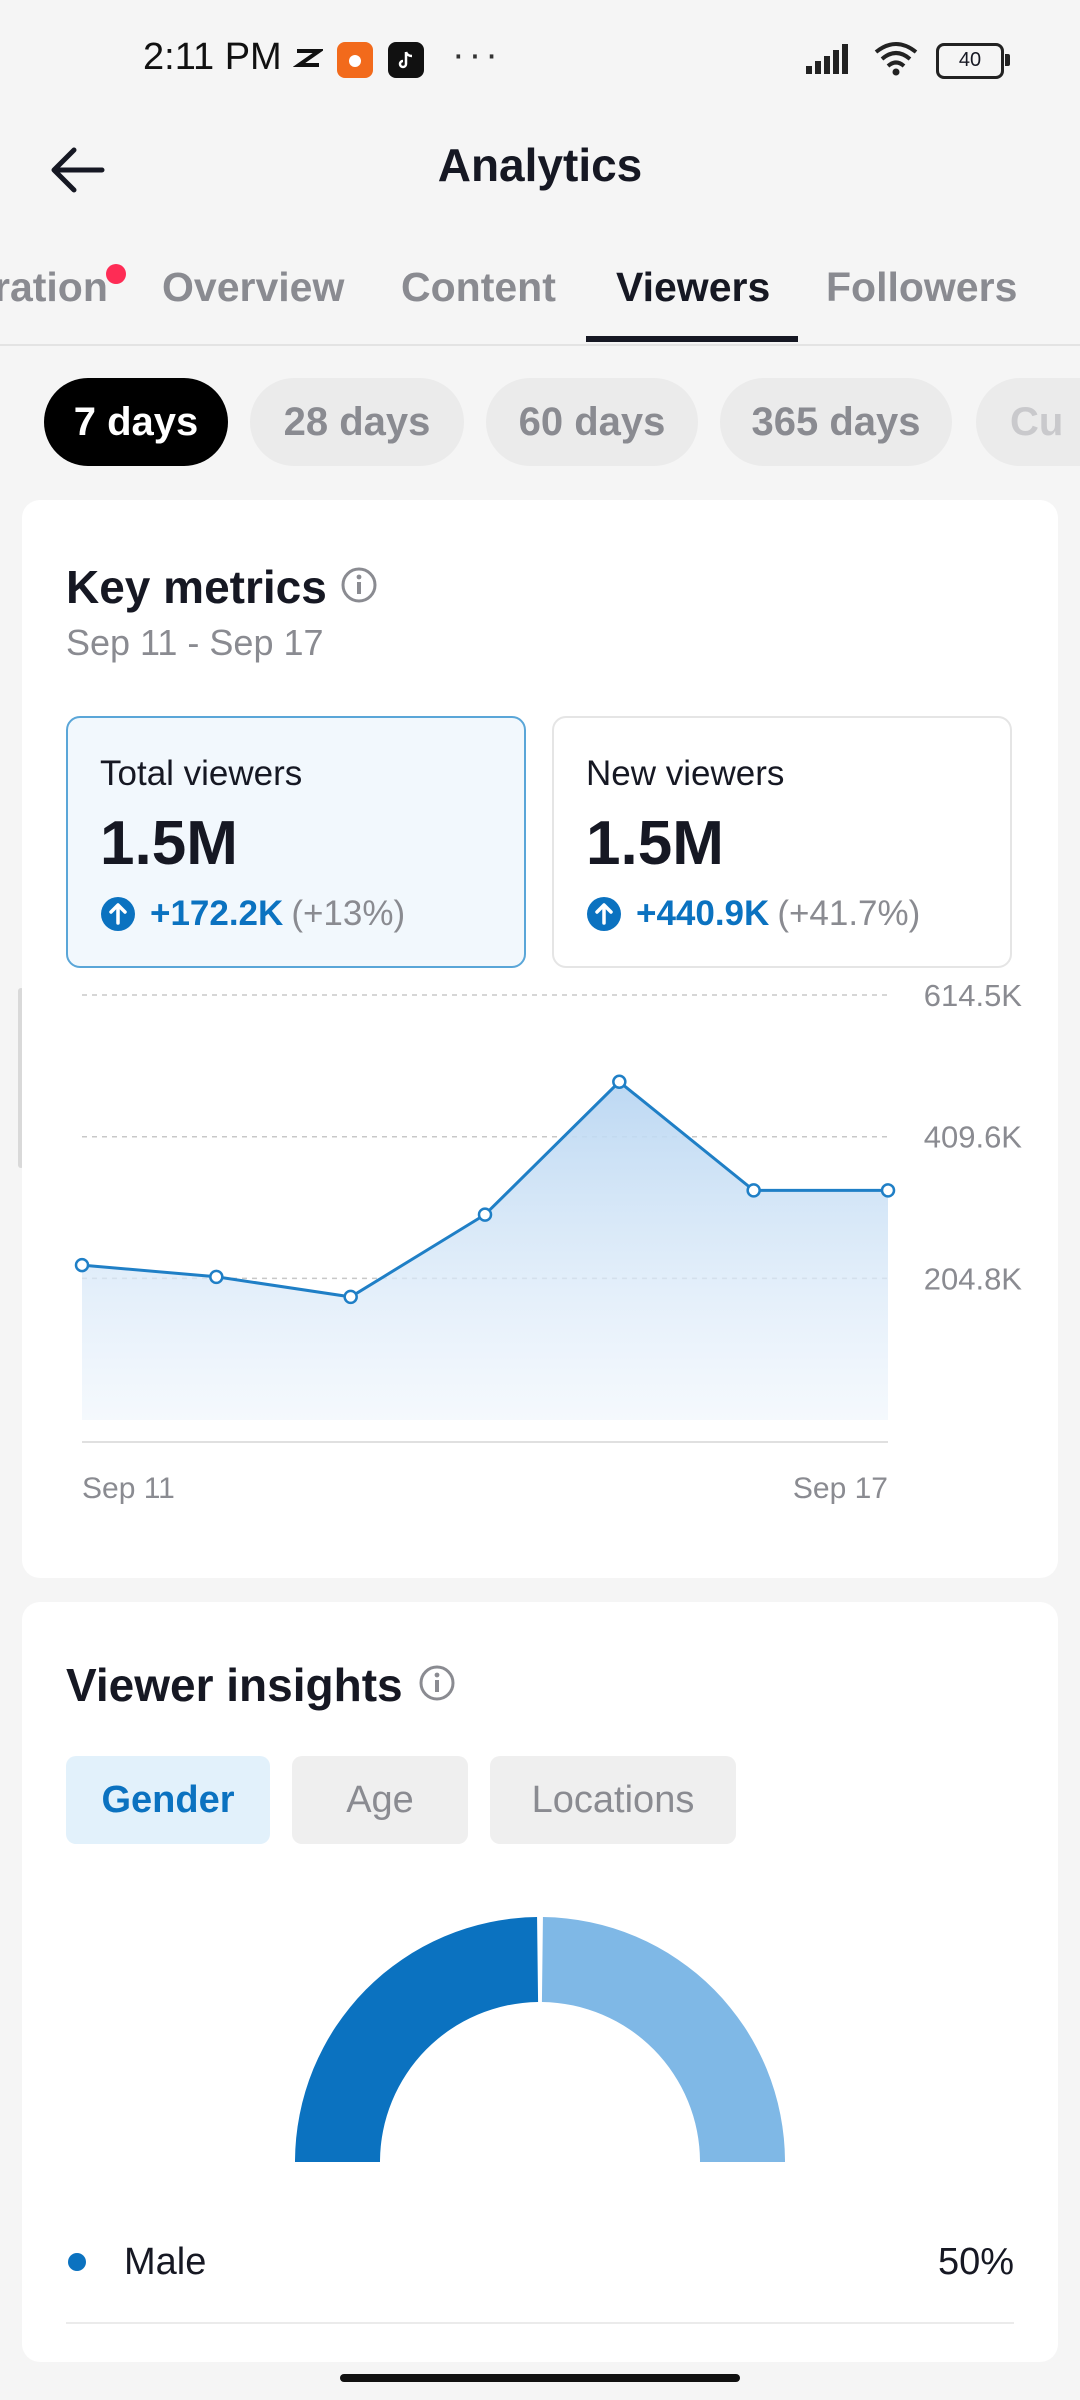 This screenshot has width=1080, height=2400. What do you see at coordinates (234, 1685) in the screenshot?
I see `viewer-insights-title: Viewer insights` at bounding box center [234, 1685].